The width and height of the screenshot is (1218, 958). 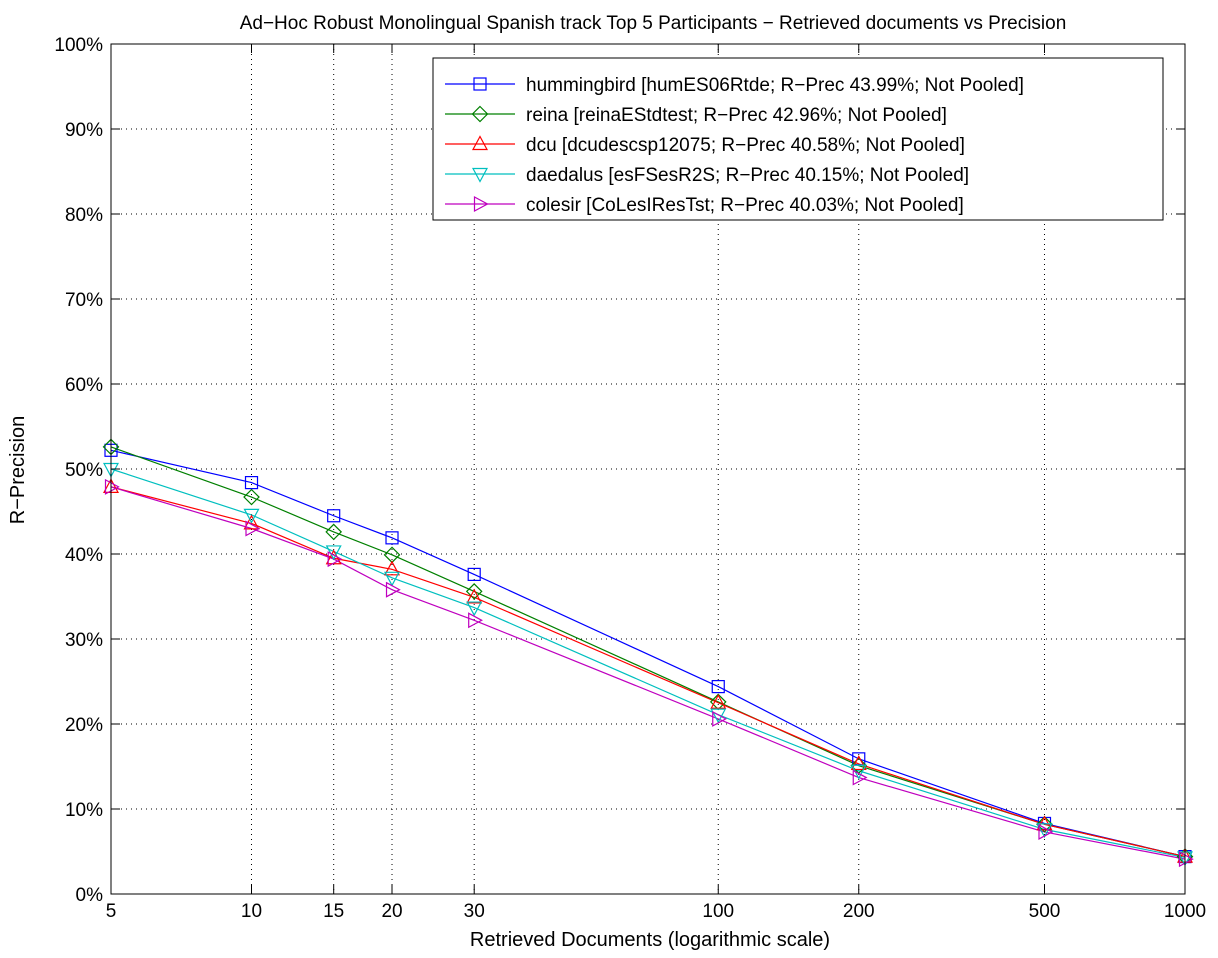 What do you see at coordinates (18, 470) in the screenshot?
I see `y-axis-label: R−Precision` at bounding box center [18, 470].